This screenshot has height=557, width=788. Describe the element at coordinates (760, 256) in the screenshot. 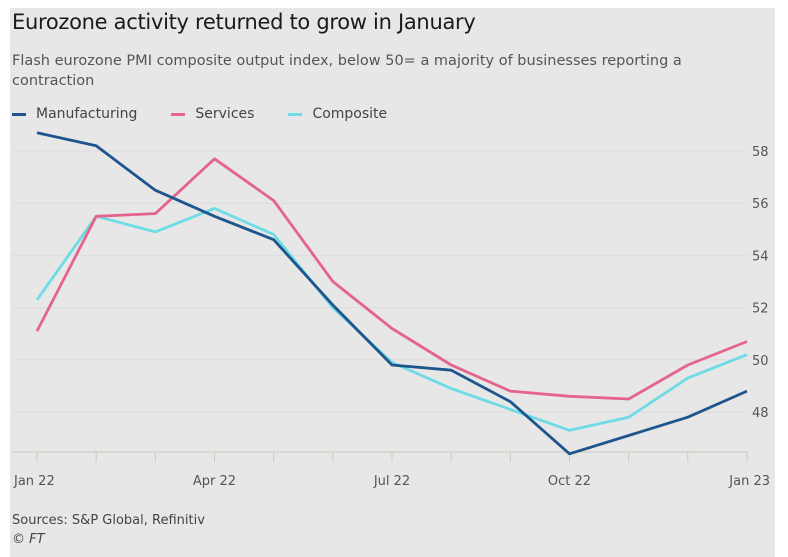

I see `y-tick-label: 54` at that location.